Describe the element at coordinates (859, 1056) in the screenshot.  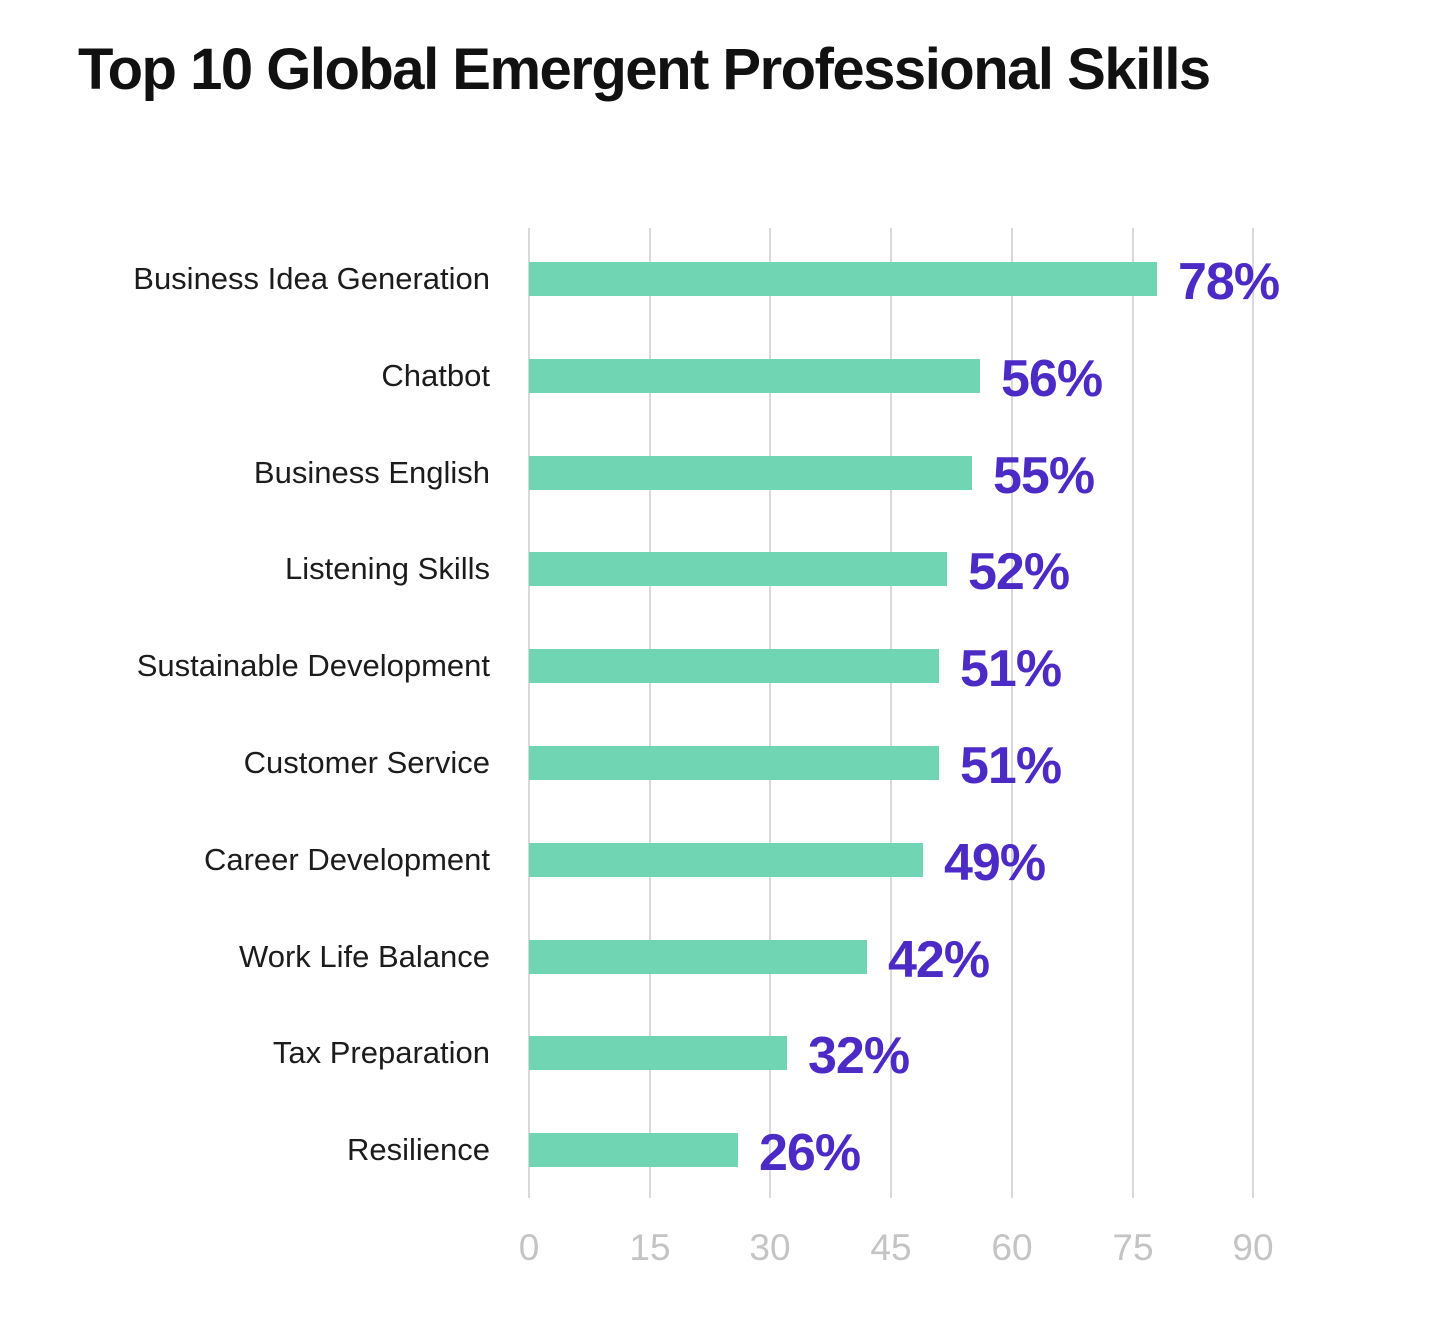
I see `value-label: 32%` at that location.